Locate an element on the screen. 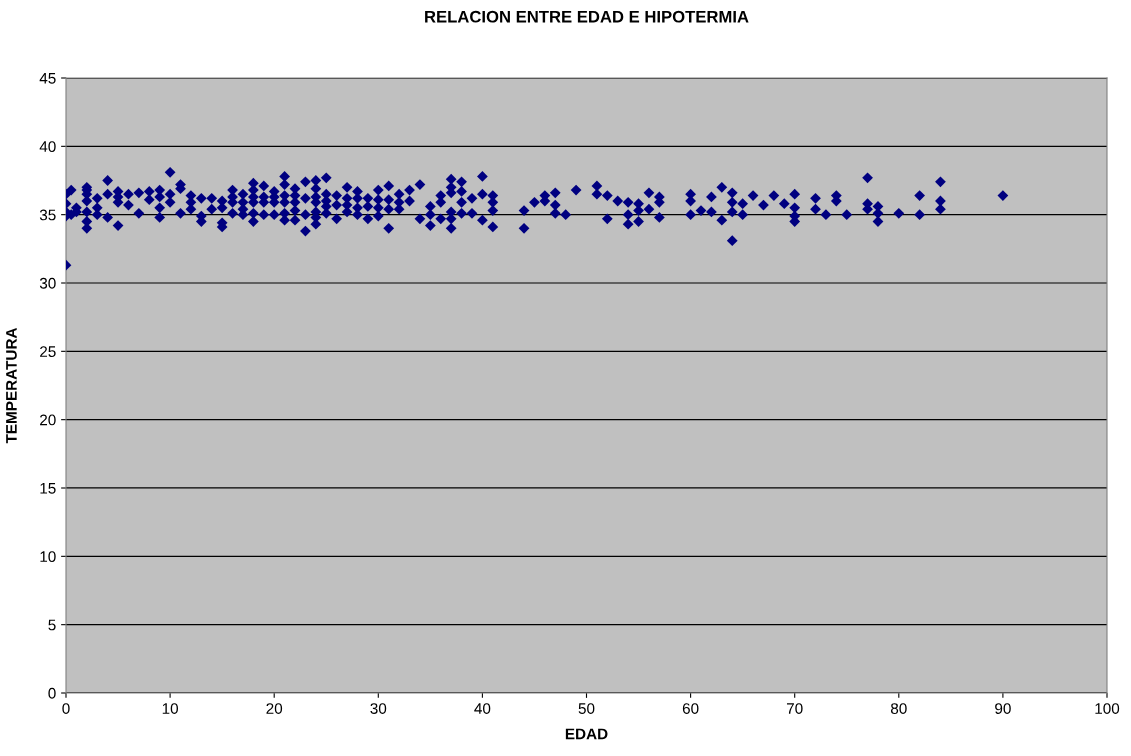  x-tick-label: 100 is located at coordinates (1107, 708).